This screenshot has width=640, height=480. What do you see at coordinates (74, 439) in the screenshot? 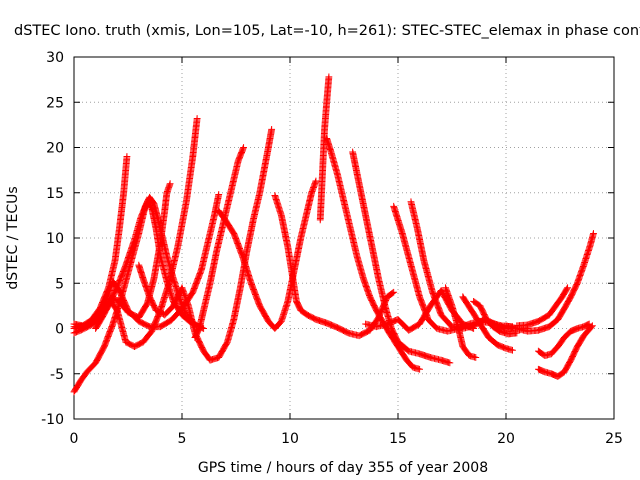
I see `x-tick-label: 0` at bounding box center [74, 439].